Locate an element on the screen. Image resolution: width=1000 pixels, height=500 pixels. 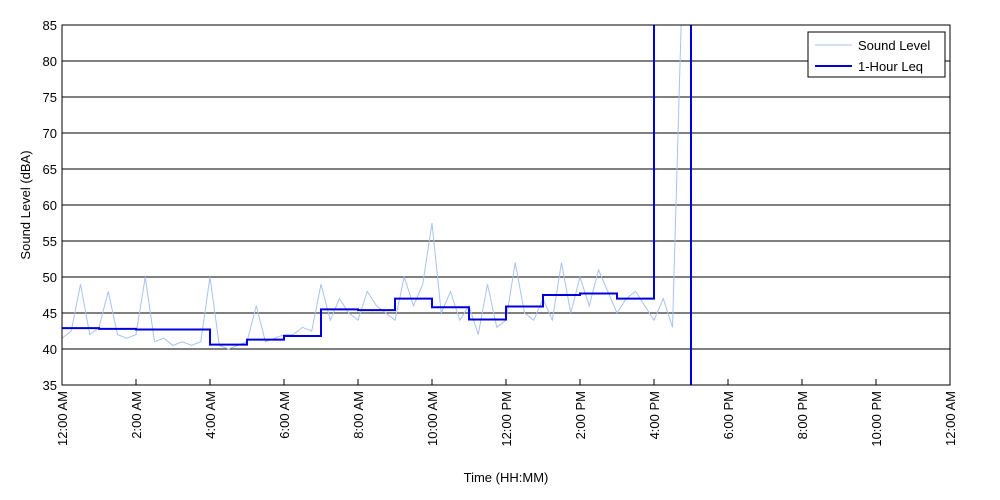
y-tick-label: 40 is located at coordinates (50, 349).